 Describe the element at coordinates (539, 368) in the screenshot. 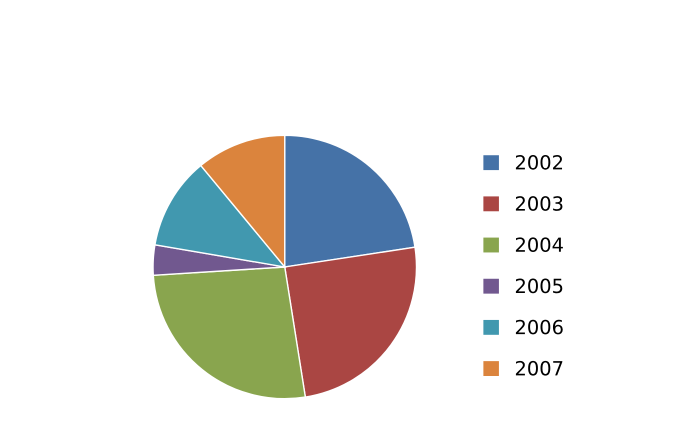

I see `legend-label: 2007` at that location.